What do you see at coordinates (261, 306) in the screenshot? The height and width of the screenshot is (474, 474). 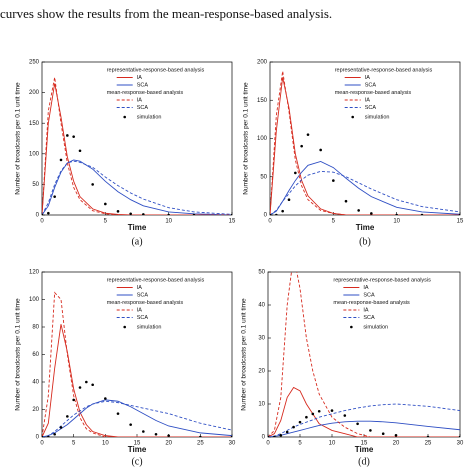 I see `y-tick-label: 40` at bounding box center [261, 306].